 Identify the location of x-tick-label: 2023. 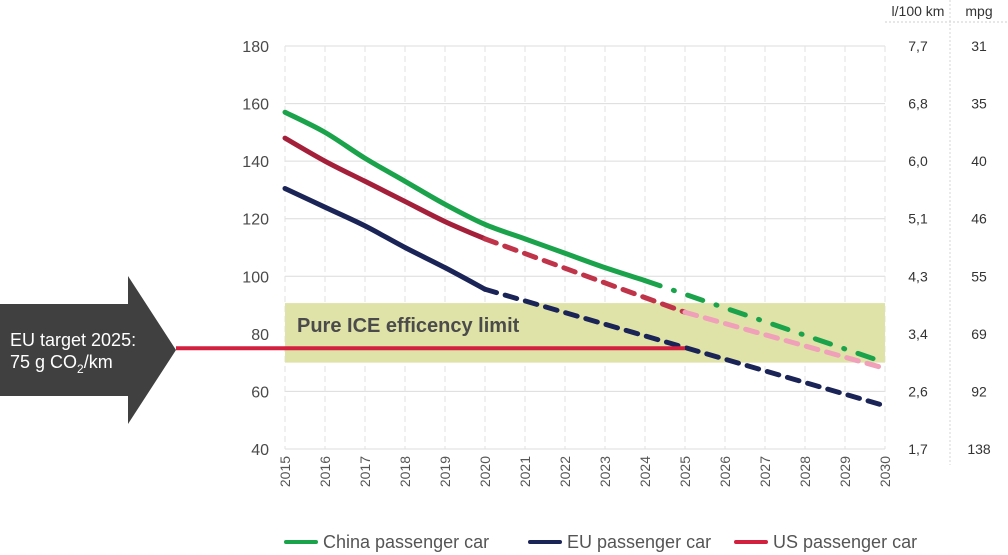
(605, 471).